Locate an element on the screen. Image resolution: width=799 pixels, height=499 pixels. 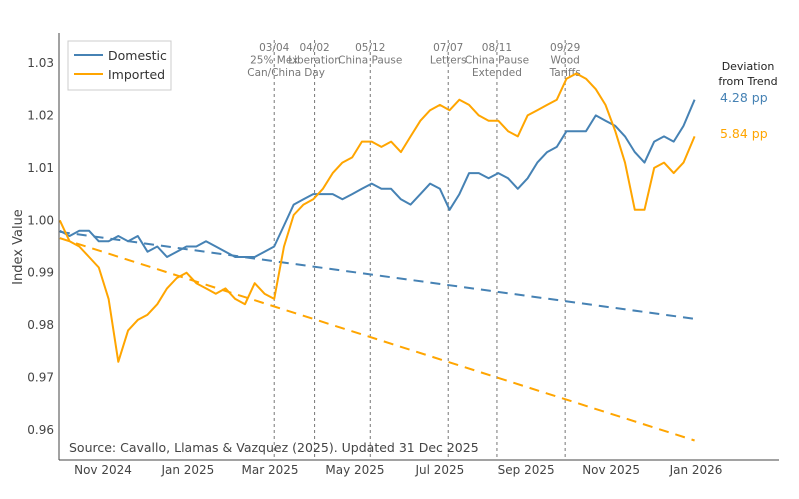
y-axis-label: Index Value is located at coordinates (18, 247).